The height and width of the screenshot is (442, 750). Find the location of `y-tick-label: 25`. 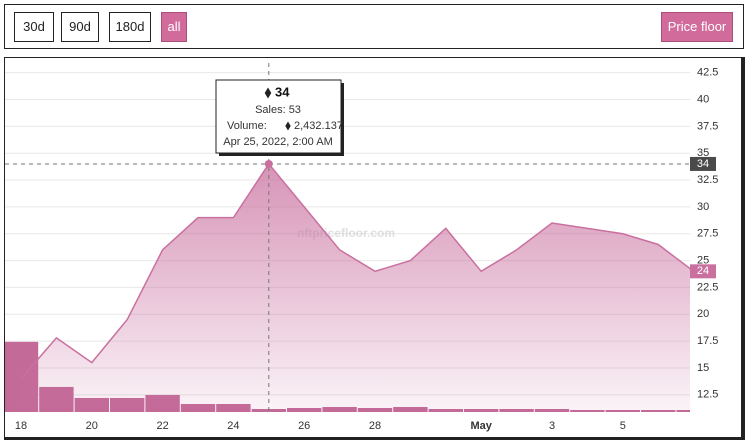

y-tick-label: 25 is located at coordinates (703, 260).